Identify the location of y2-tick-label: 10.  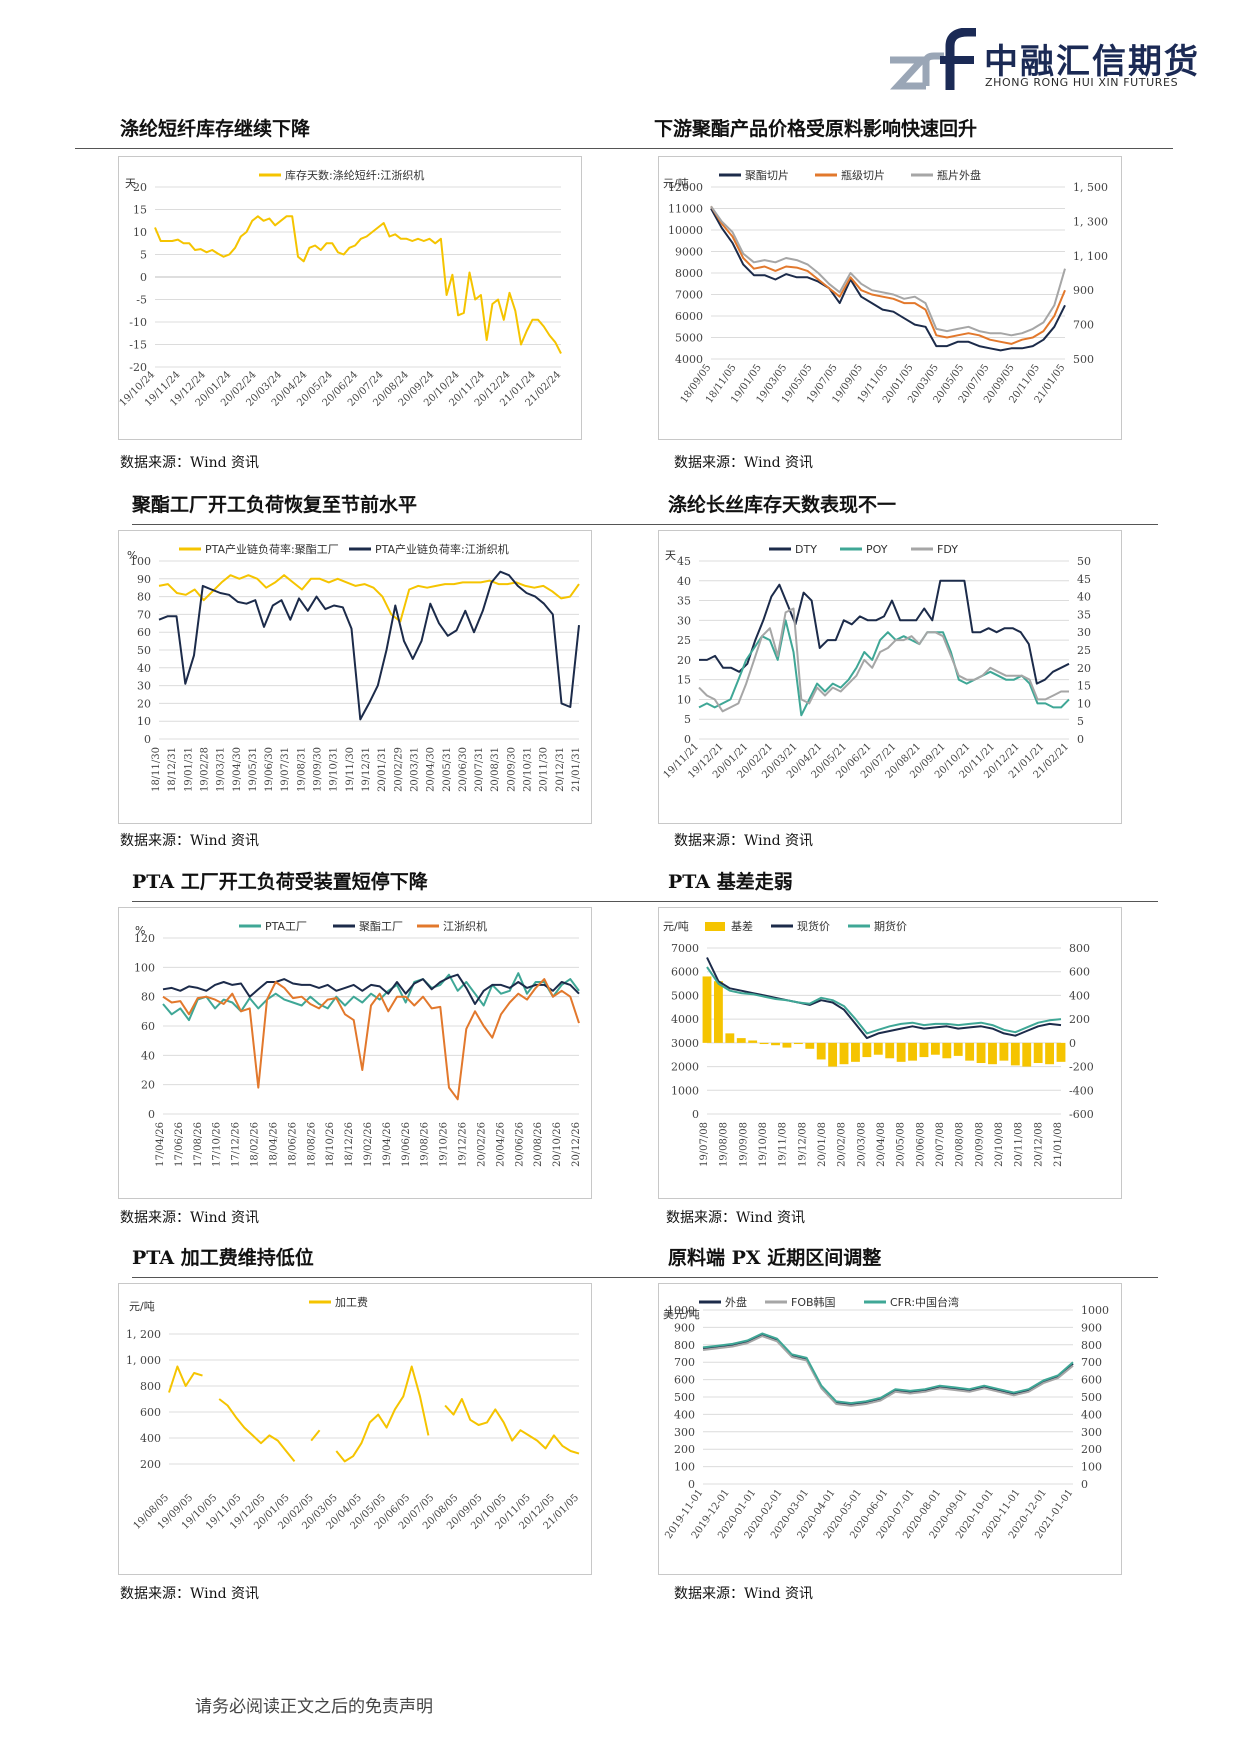
(1084, 703).